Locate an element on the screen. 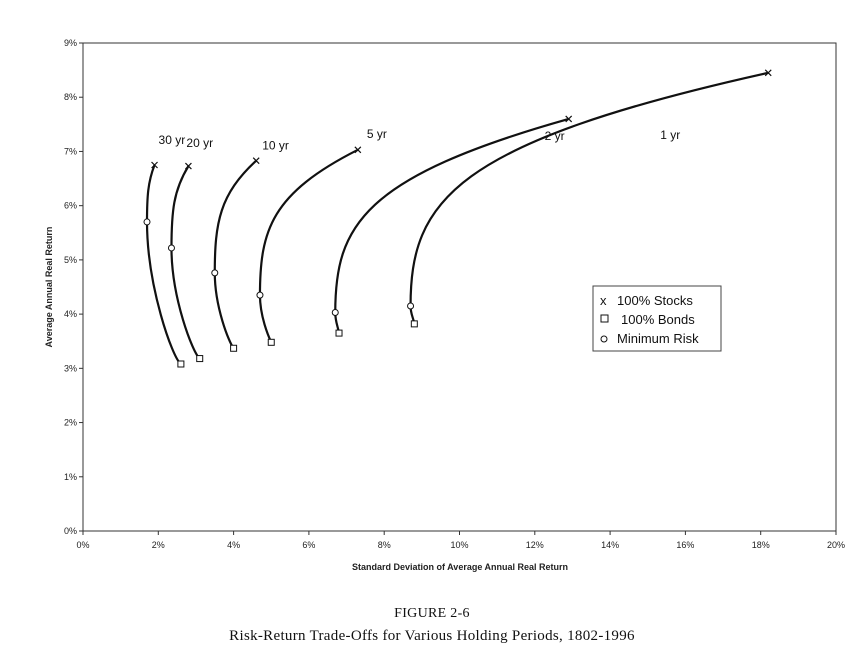 The height and width of the screenshot is (666, 864). period-label-20yr: 20 yr is located at coordinates (199, 143).